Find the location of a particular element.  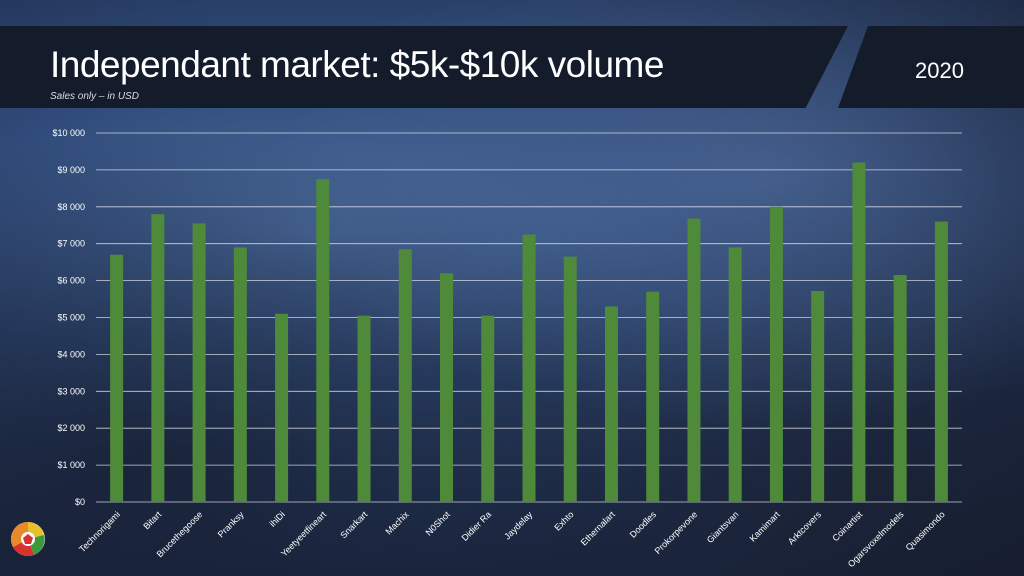

year-label: 2020 is located at coordinates (939, 70).